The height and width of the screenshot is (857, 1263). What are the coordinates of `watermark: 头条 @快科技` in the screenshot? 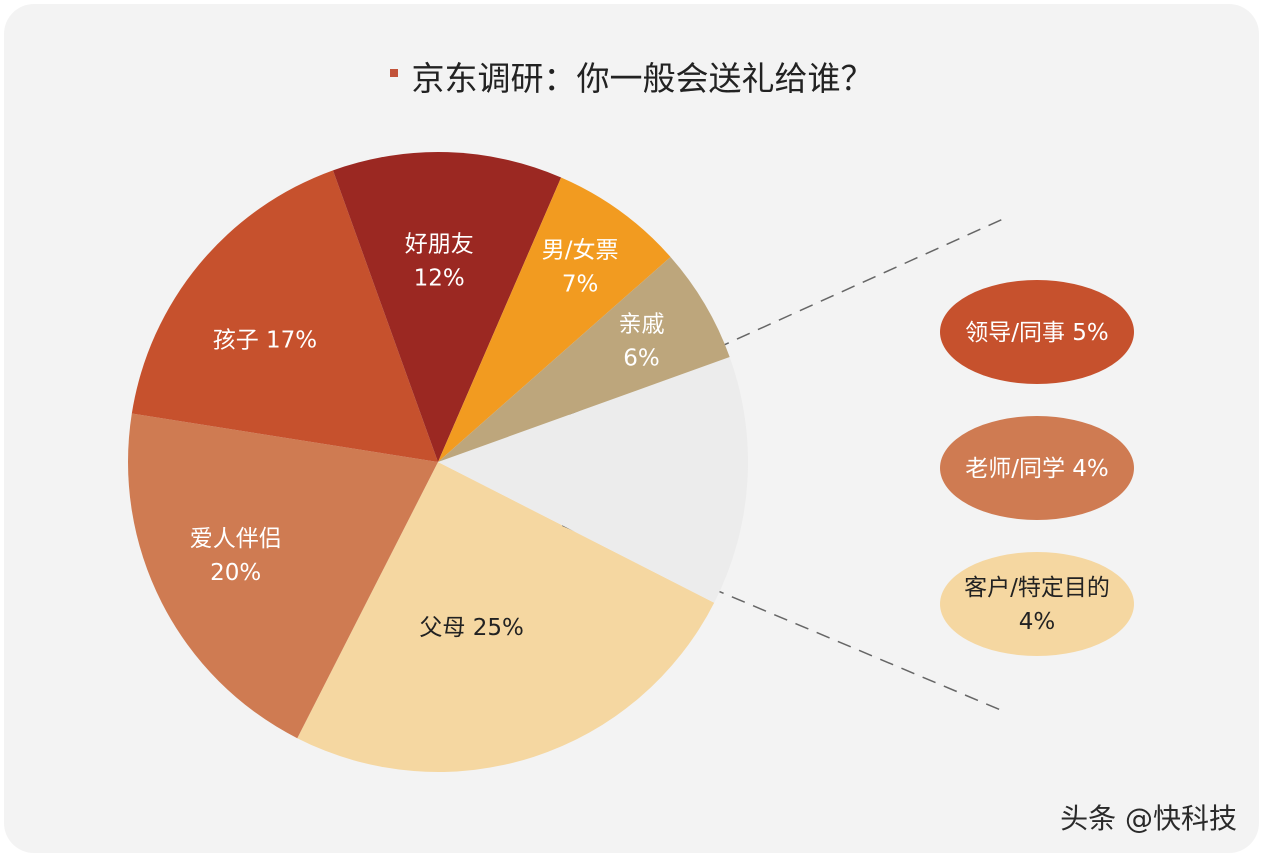 It's located at (1148, 817).